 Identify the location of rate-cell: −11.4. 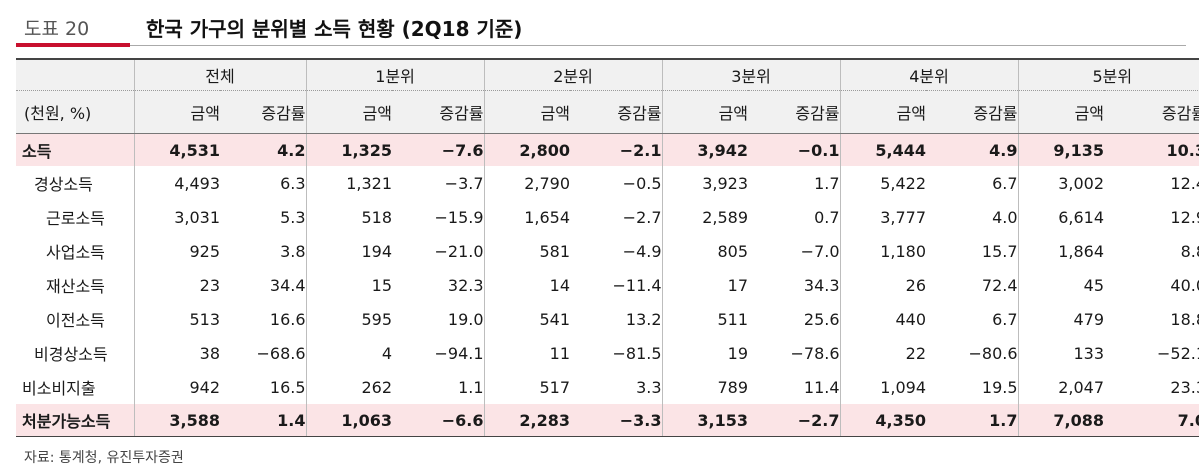
(637, 285).